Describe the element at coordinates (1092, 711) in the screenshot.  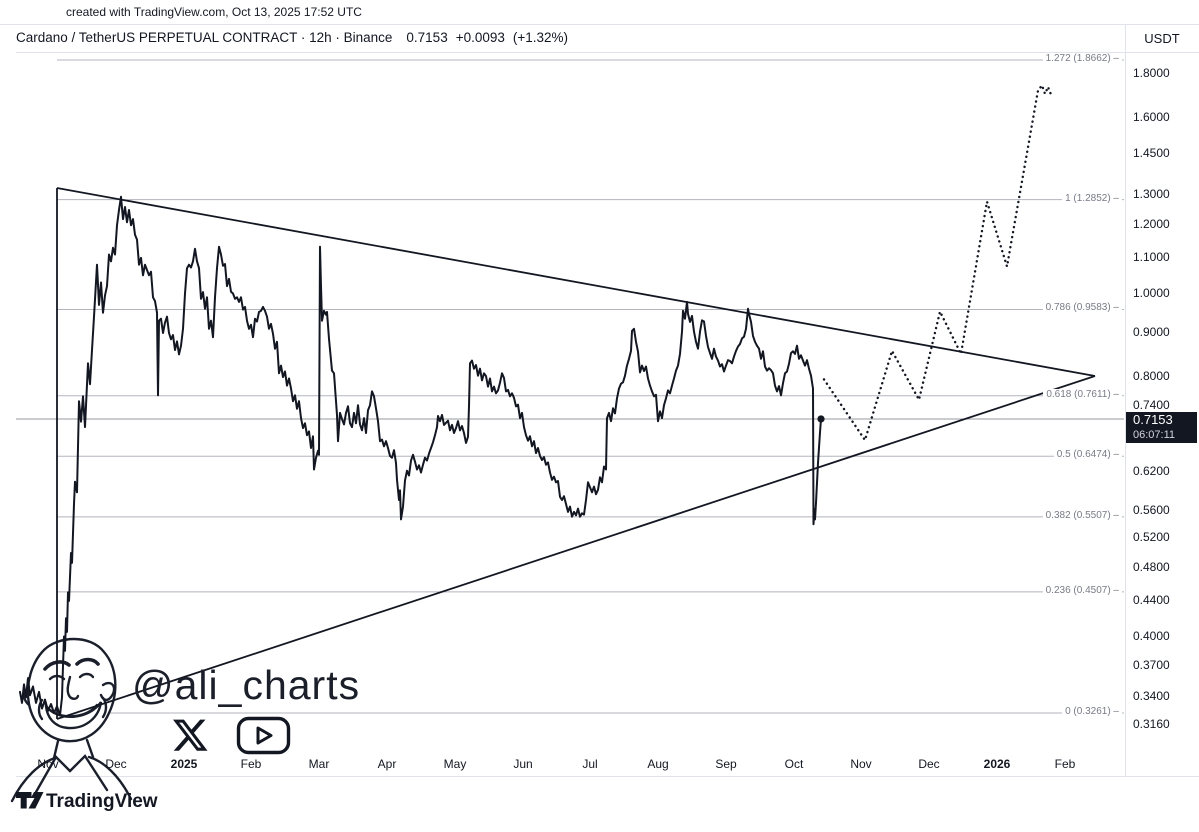
I see `fib-level-label: 0 (0.3261) –` at that location.